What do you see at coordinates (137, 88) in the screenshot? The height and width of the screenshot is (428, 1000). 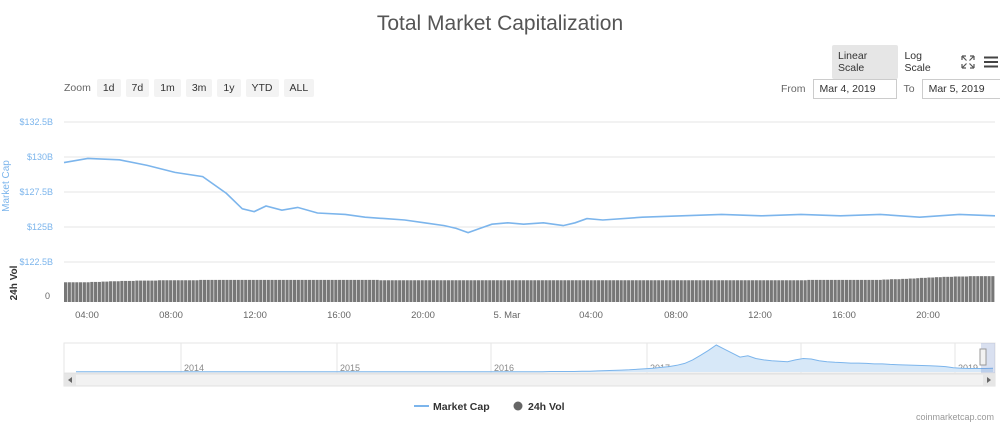 I see `zoom-7d-button: 7d` at bounding box center [137, 88].